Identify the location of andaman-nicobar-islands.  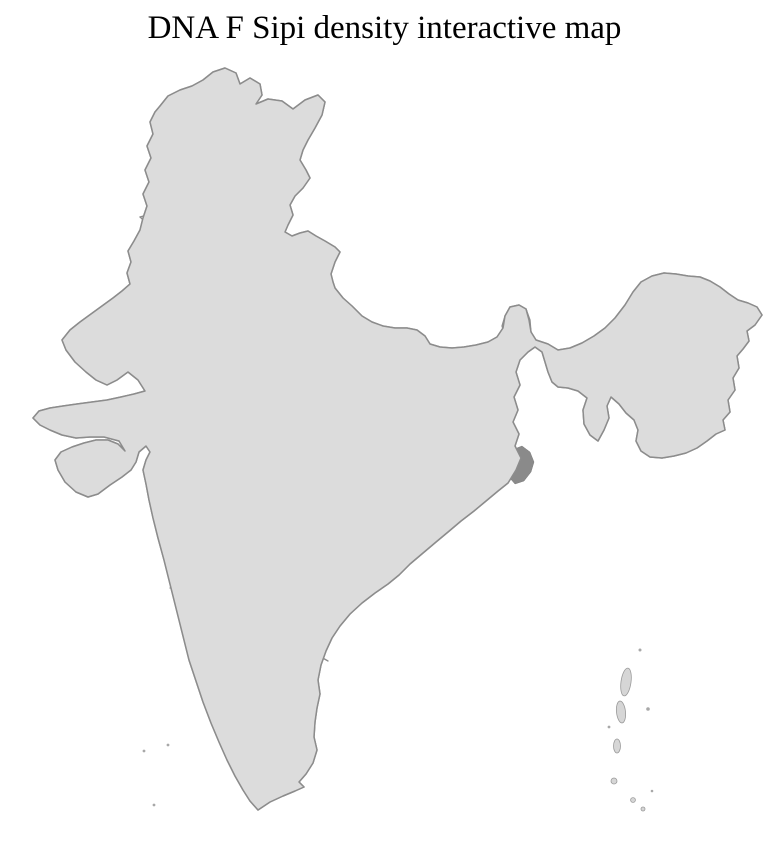
(630, 730).